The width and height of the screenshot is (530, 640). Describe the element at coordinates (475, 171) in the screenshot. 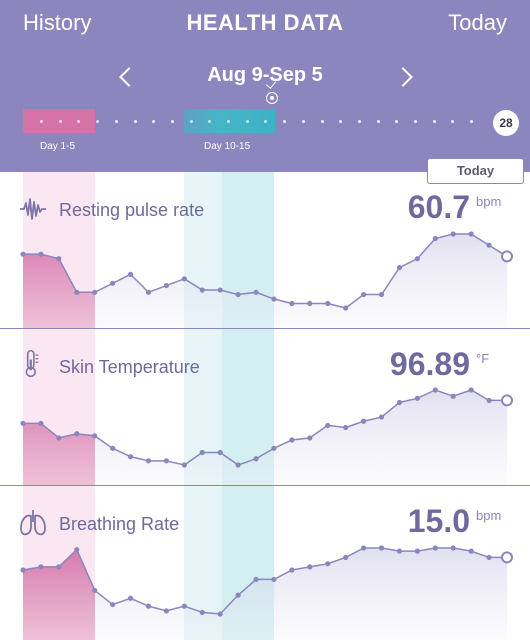

I see `today-tab: Today` at that location.